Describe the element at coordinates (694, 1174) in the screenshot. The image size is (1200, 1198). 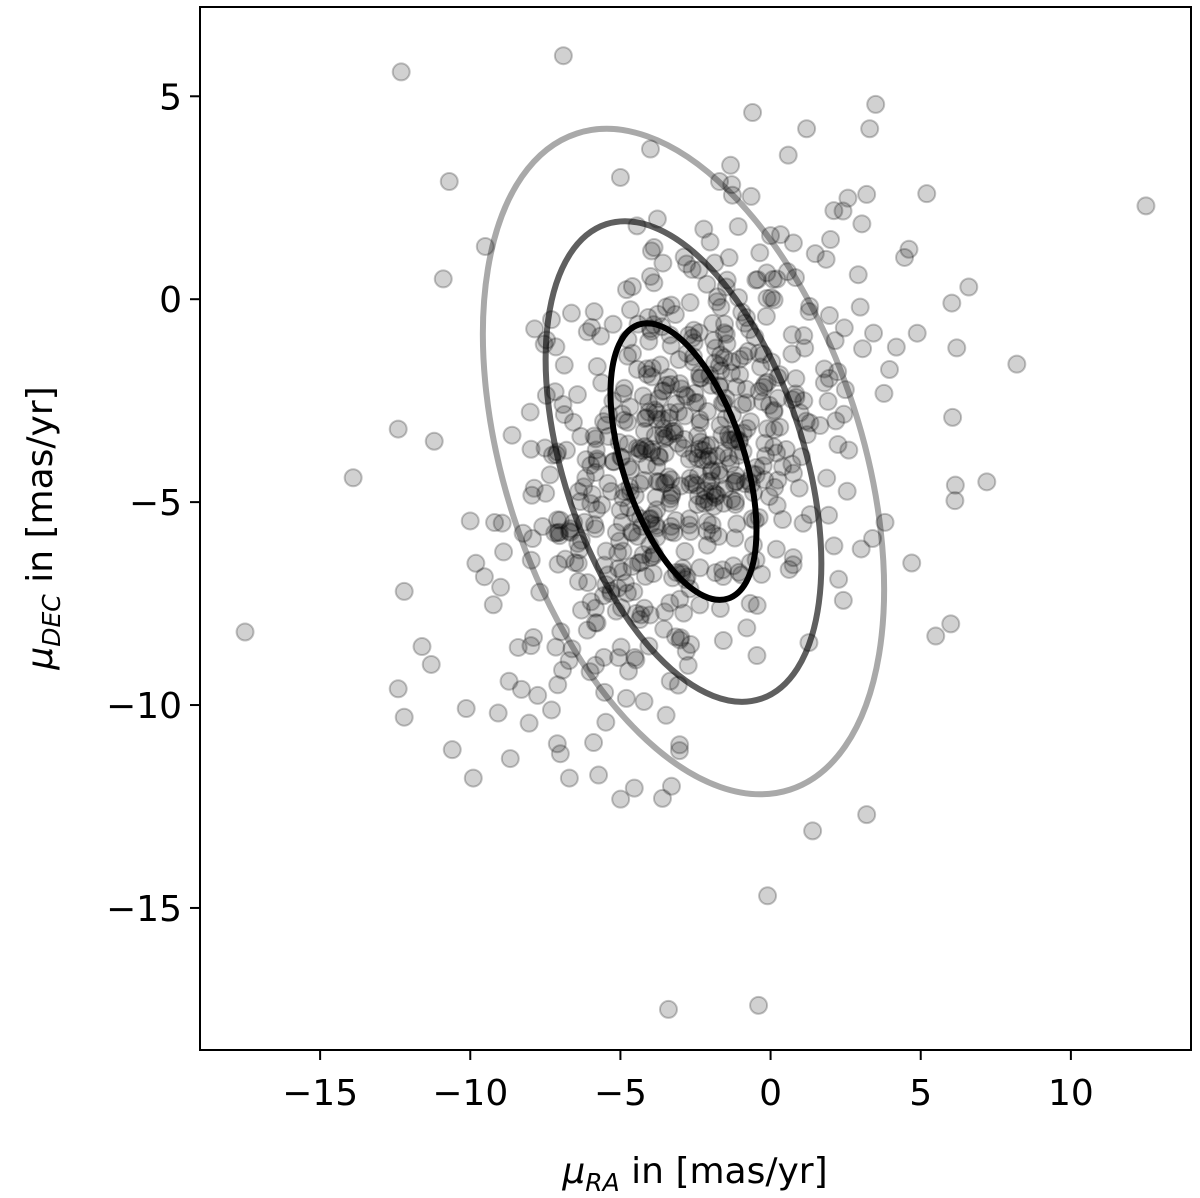
I see `x-axis-label: μRA in [mas/yr]` at that location.